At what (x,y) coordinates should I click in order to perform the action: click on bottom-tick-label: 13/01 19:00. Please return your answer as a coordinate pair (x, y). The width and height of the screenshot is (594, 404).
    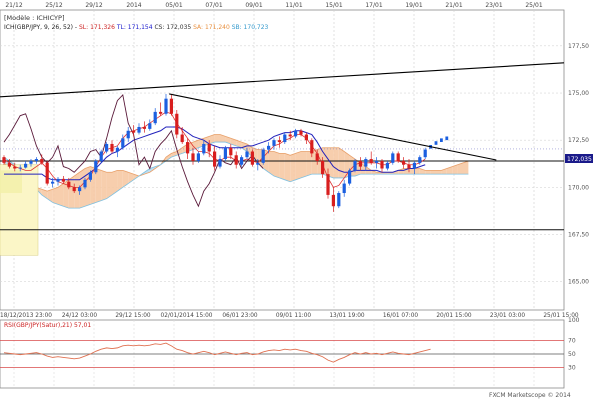
    Looking at the image, I should click on (347, 316).